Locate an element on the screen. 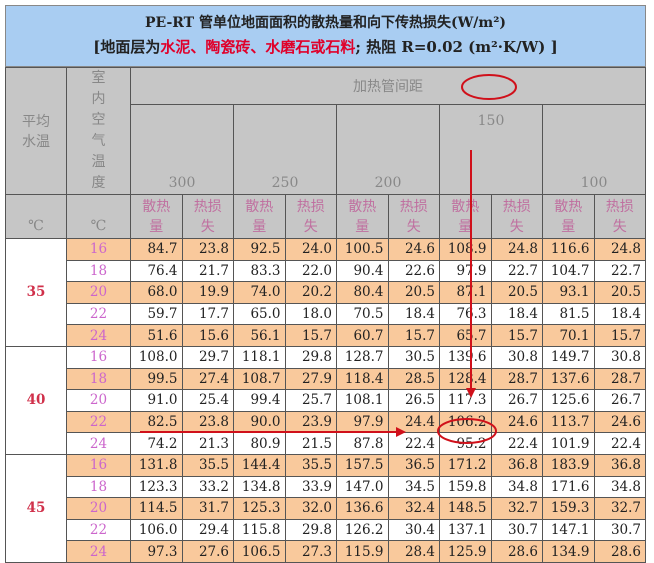 This screenshot has width=654, height=563. heat-loss-cell: 23.8 is located at coordinates (207, 249).